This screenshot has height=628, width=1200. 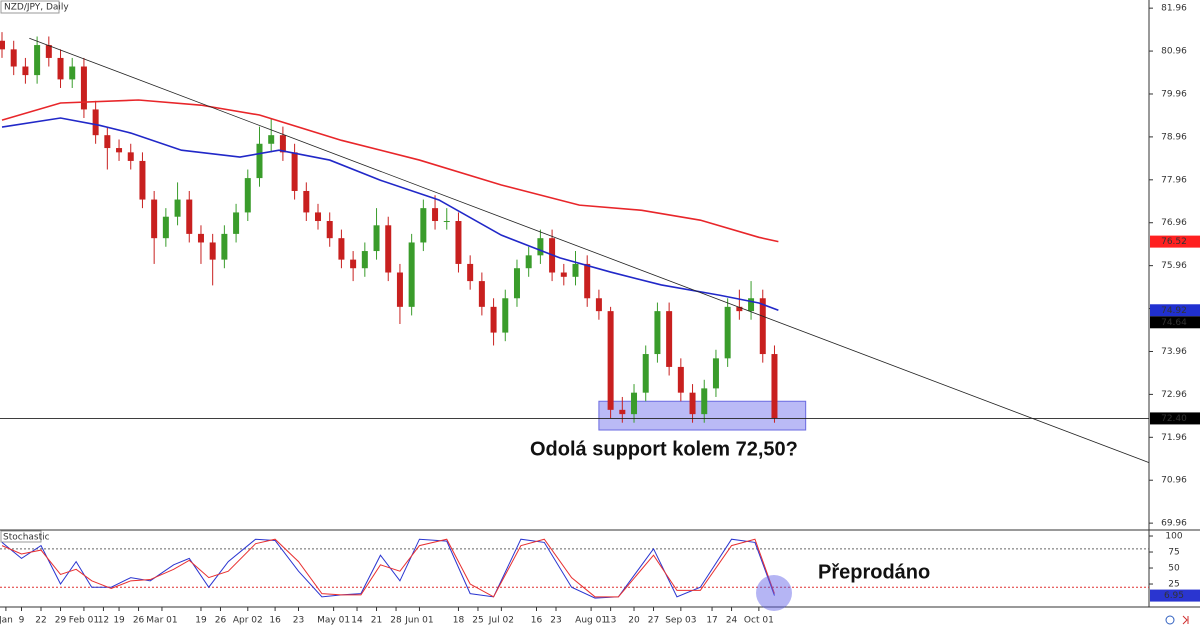 What do you see at coordinates (248, 621) in the screenshot?
I see `x-tick-label: Apr 02` at bounding box center [248, 621].